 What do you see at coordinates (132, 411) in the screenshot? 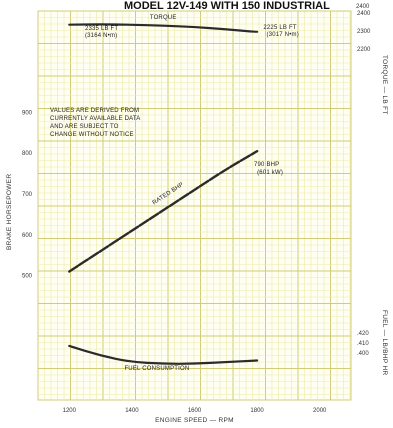
I see `x-tick-label: 1400` at bounding box center [132, 411].